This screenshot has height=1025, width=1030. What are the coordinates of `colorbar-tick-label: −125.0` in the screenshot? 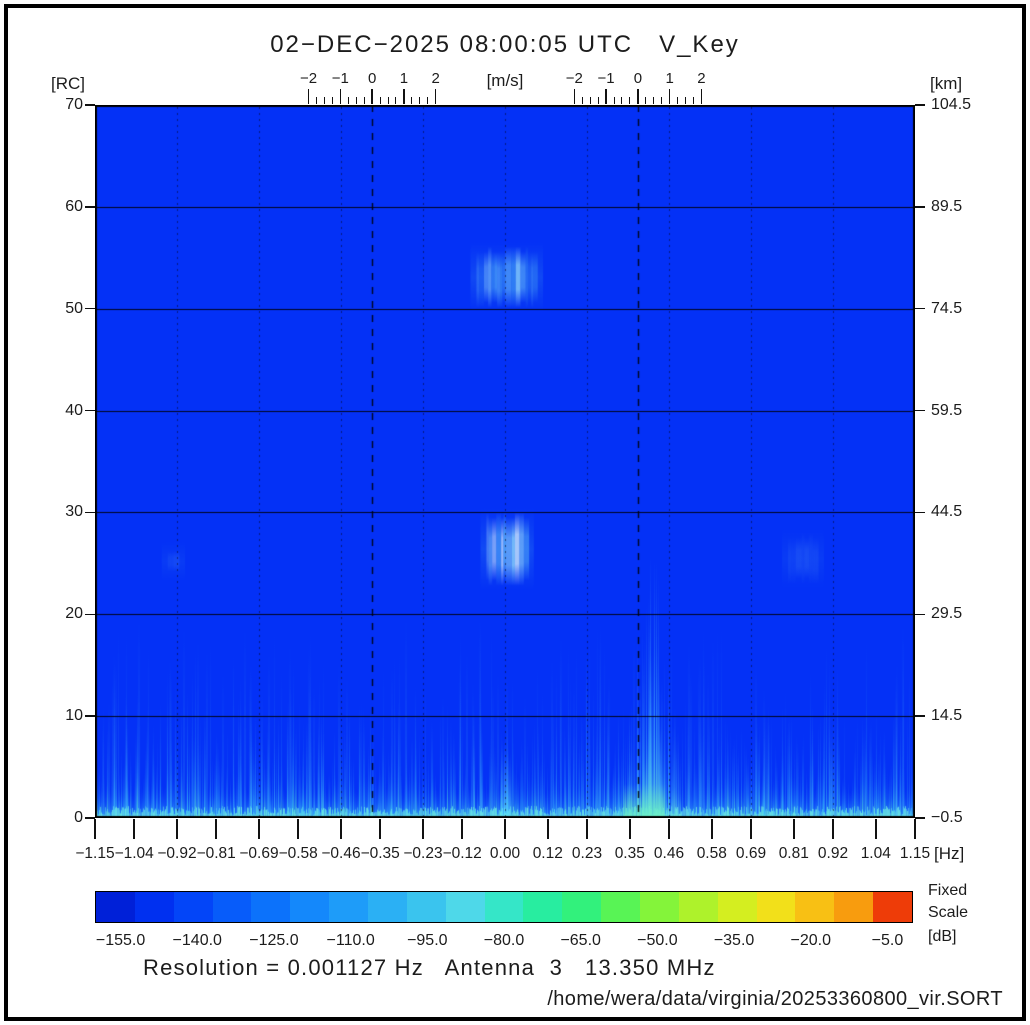 It's located at (274, 940).